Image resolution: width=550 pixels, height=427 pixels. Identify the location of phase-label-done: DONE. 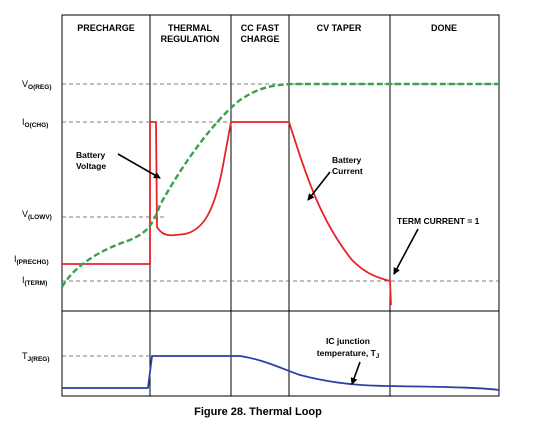
(444, 28).